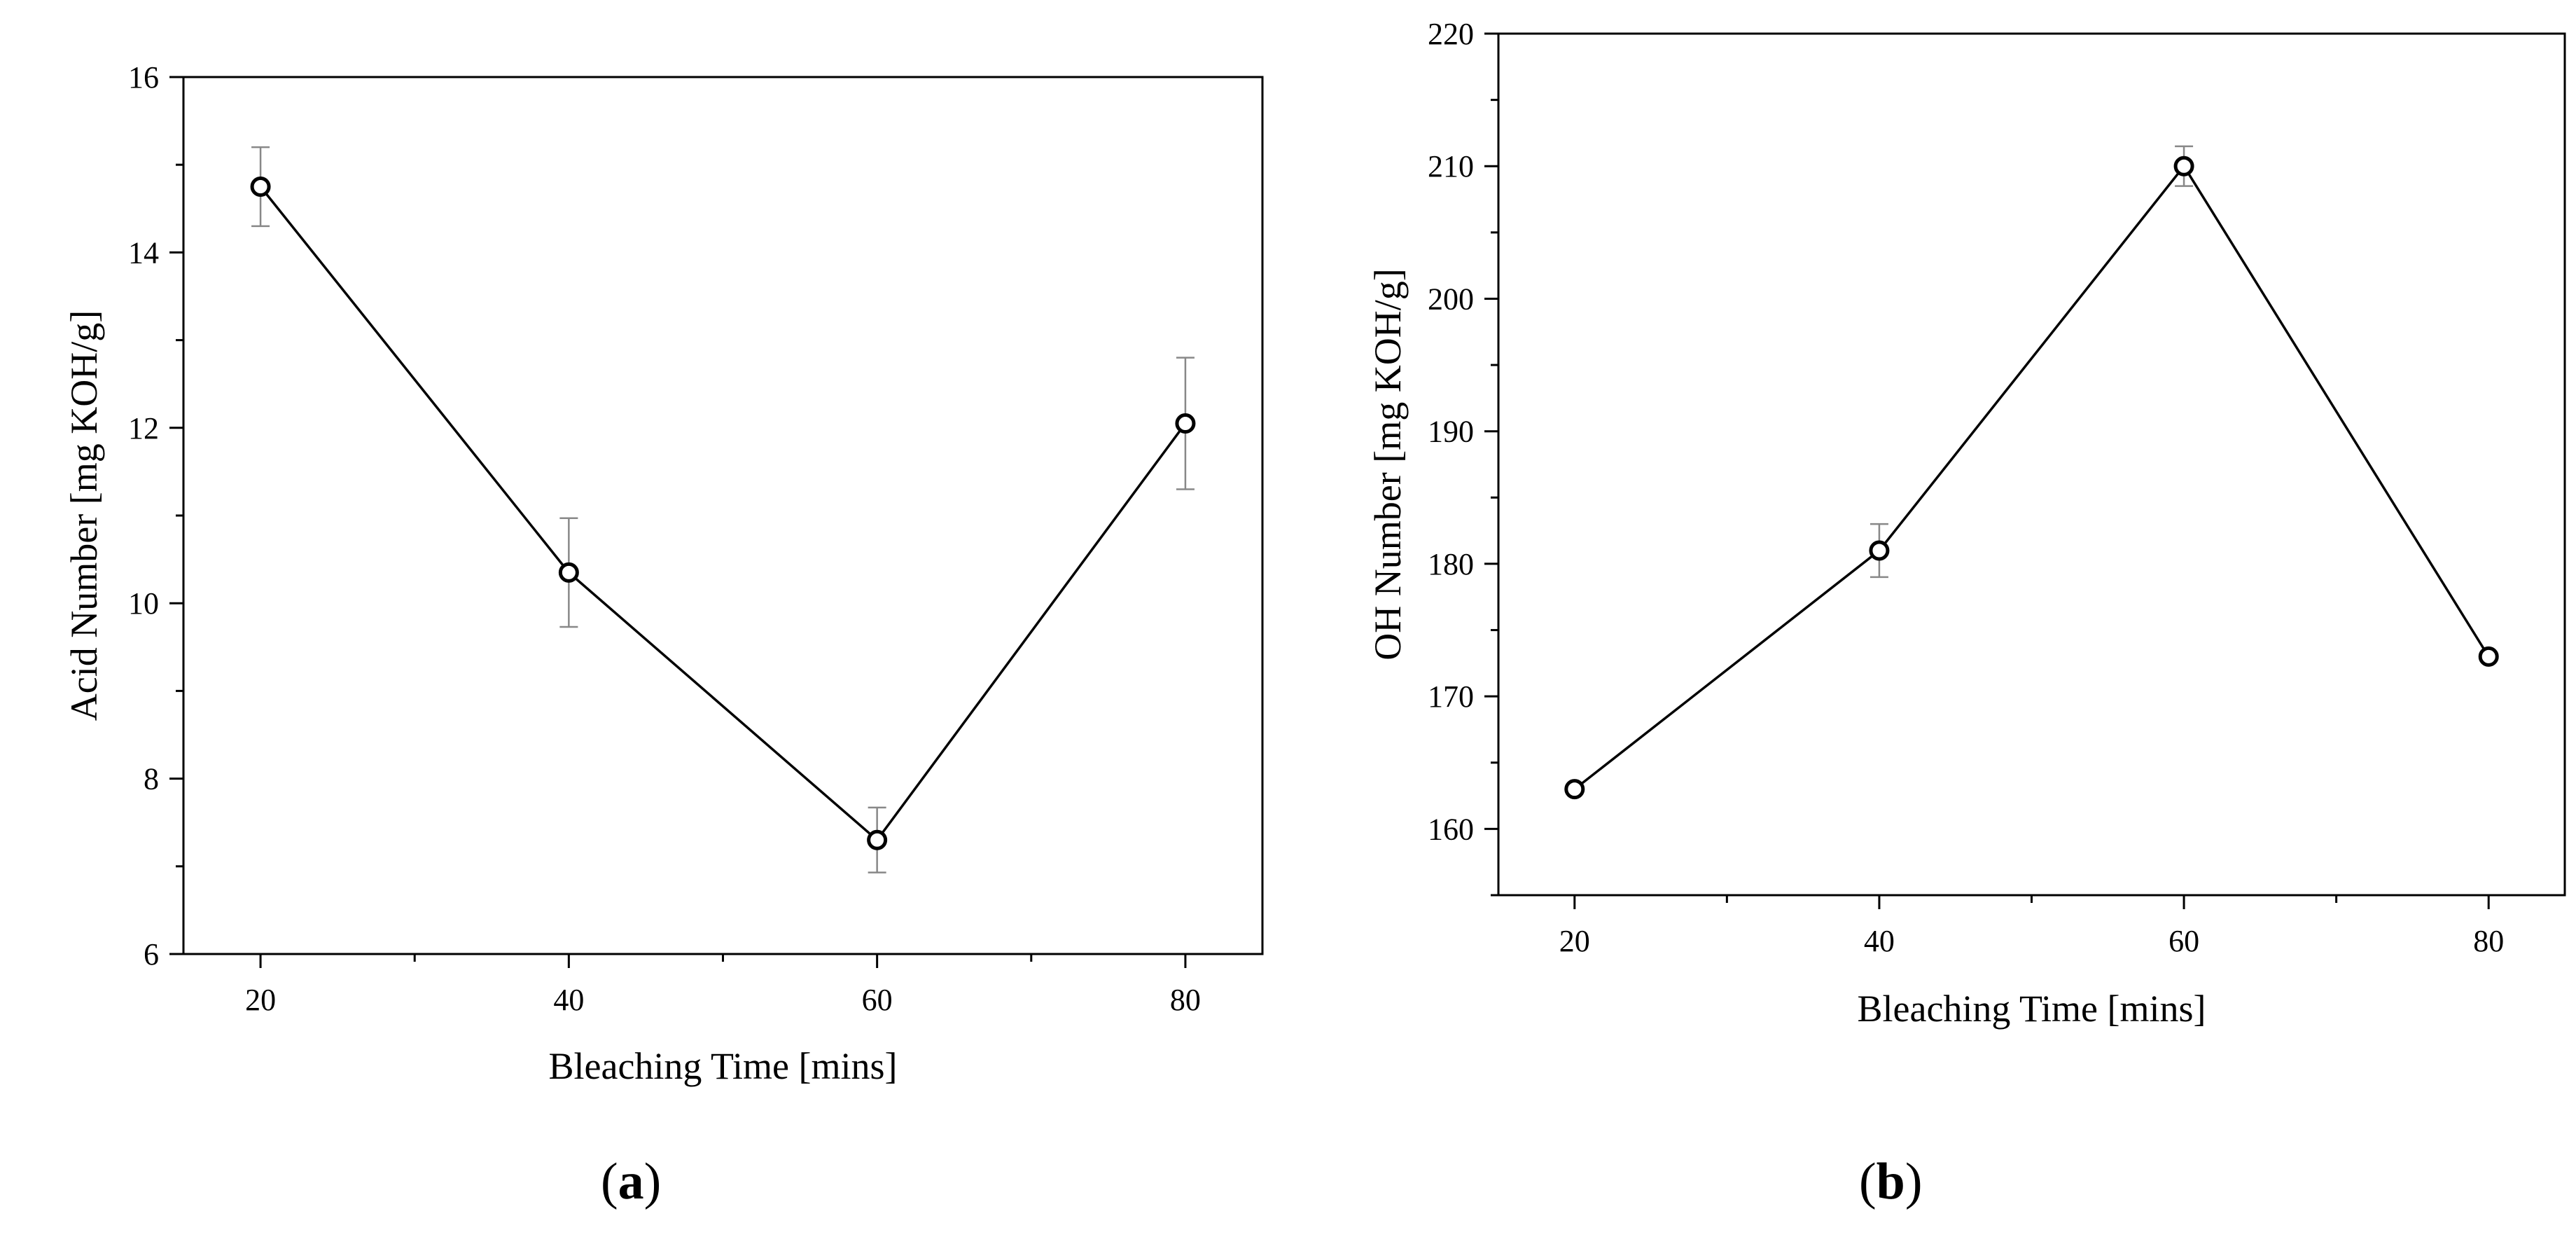  What do you see at coordinates (143, 428) in the screenshot?
I see `y-tick-label-a: 12` at bounding box center [143, 428].